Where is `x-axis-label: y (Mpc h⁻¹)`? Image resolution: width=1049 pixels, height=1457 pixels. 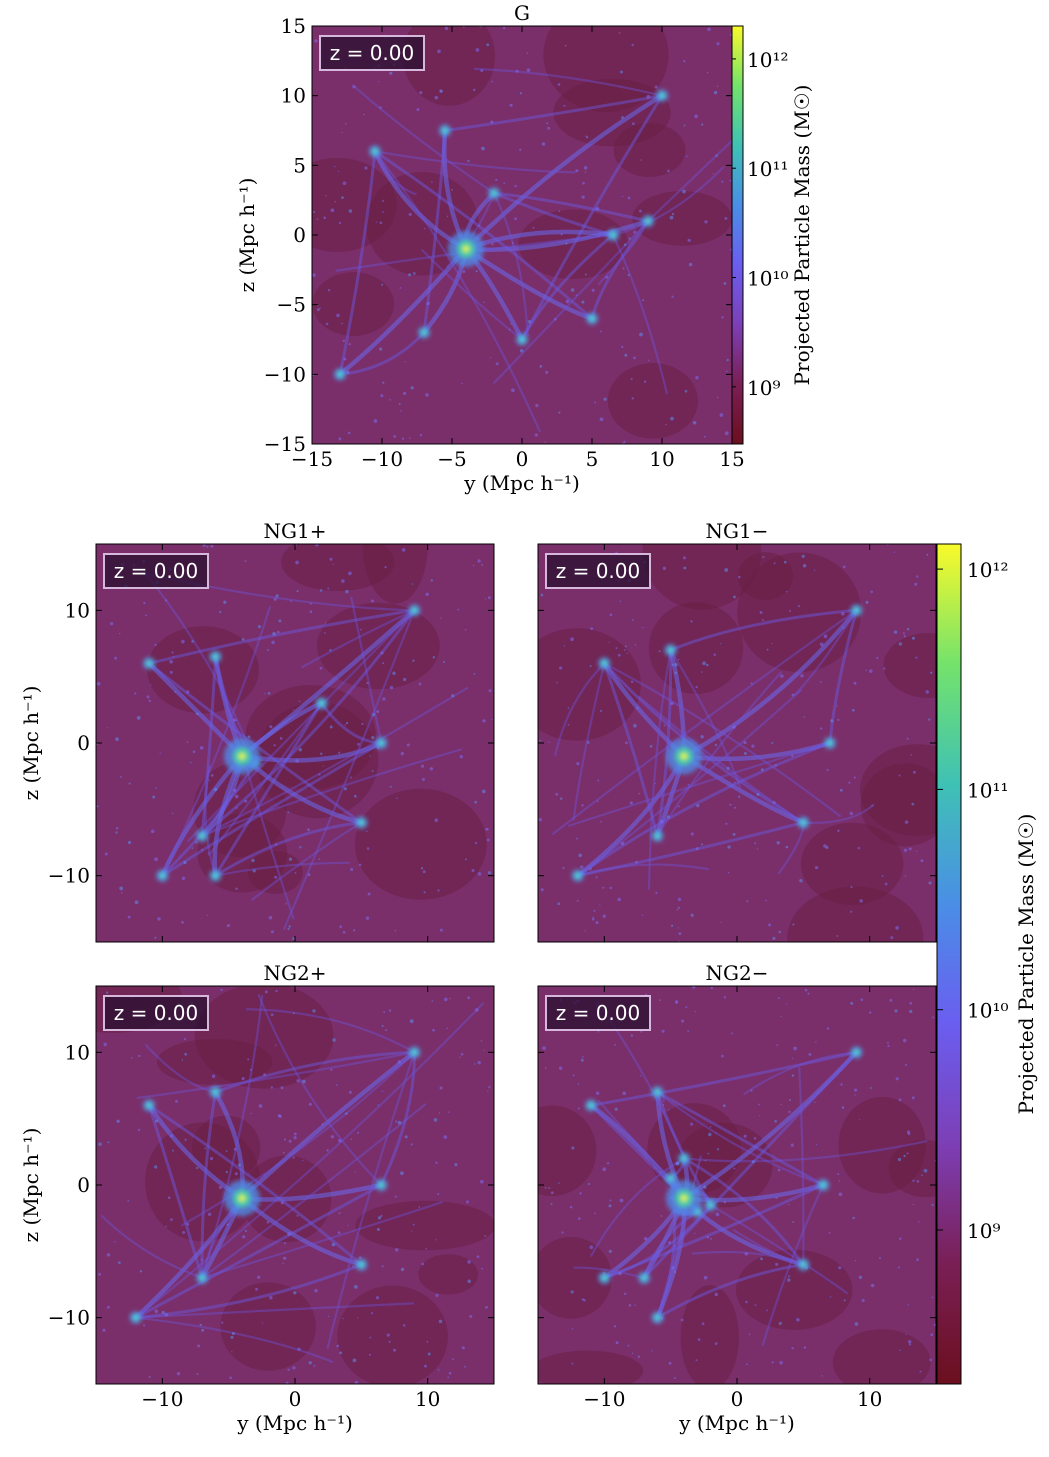 x-axis-label: y (Mpc h⁻¹) is located at coordinates (736, 1423).